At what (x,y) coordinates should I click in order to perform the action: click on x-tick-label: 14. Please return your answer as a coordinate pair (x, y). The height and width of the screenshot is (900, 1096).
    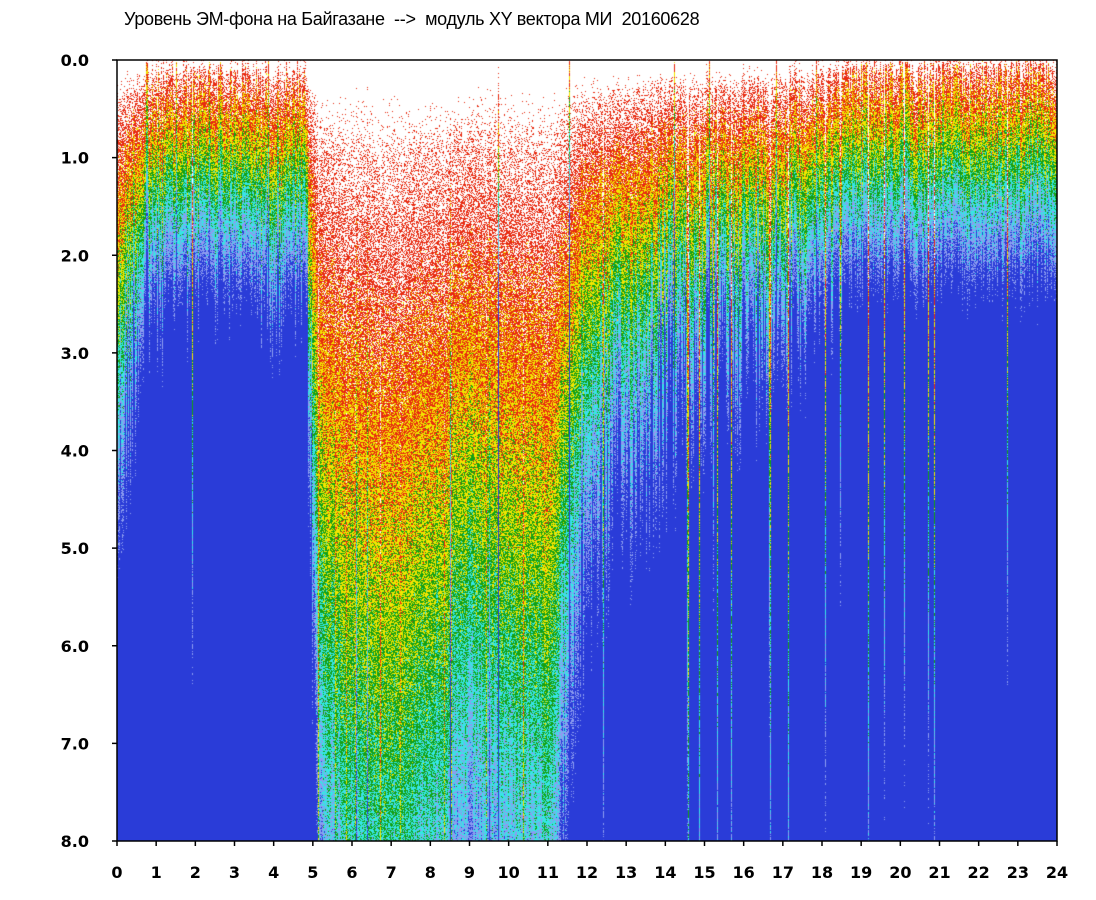
    Looking at the image, I should click on (665, 872).